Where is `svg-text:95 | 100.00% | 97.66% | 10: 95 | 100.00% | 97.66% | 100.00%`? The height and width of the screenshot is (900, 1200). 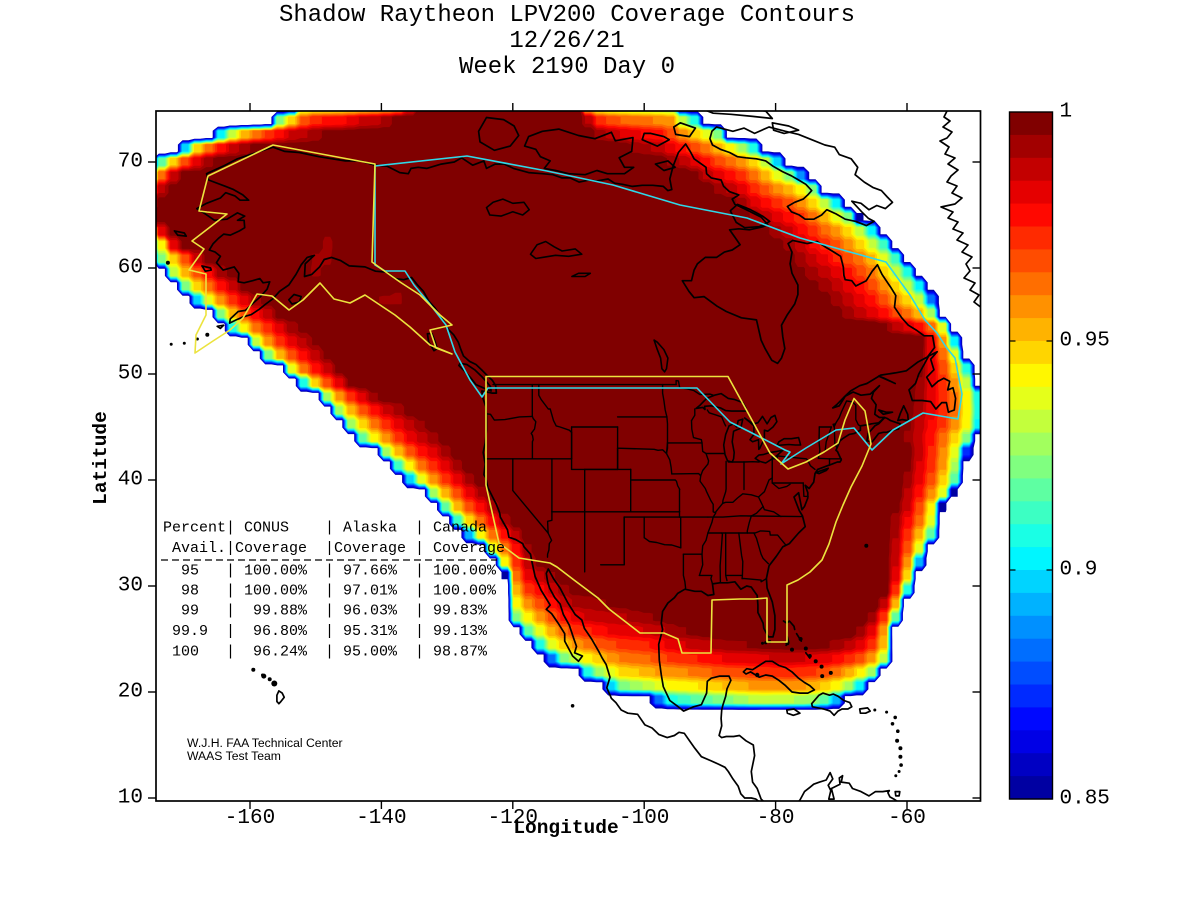 svg-text:95 | 100.00% | 97.66% | 10: 95 | 100.00% | 97.66% | 100.00% is located at coordinates (330, 571).